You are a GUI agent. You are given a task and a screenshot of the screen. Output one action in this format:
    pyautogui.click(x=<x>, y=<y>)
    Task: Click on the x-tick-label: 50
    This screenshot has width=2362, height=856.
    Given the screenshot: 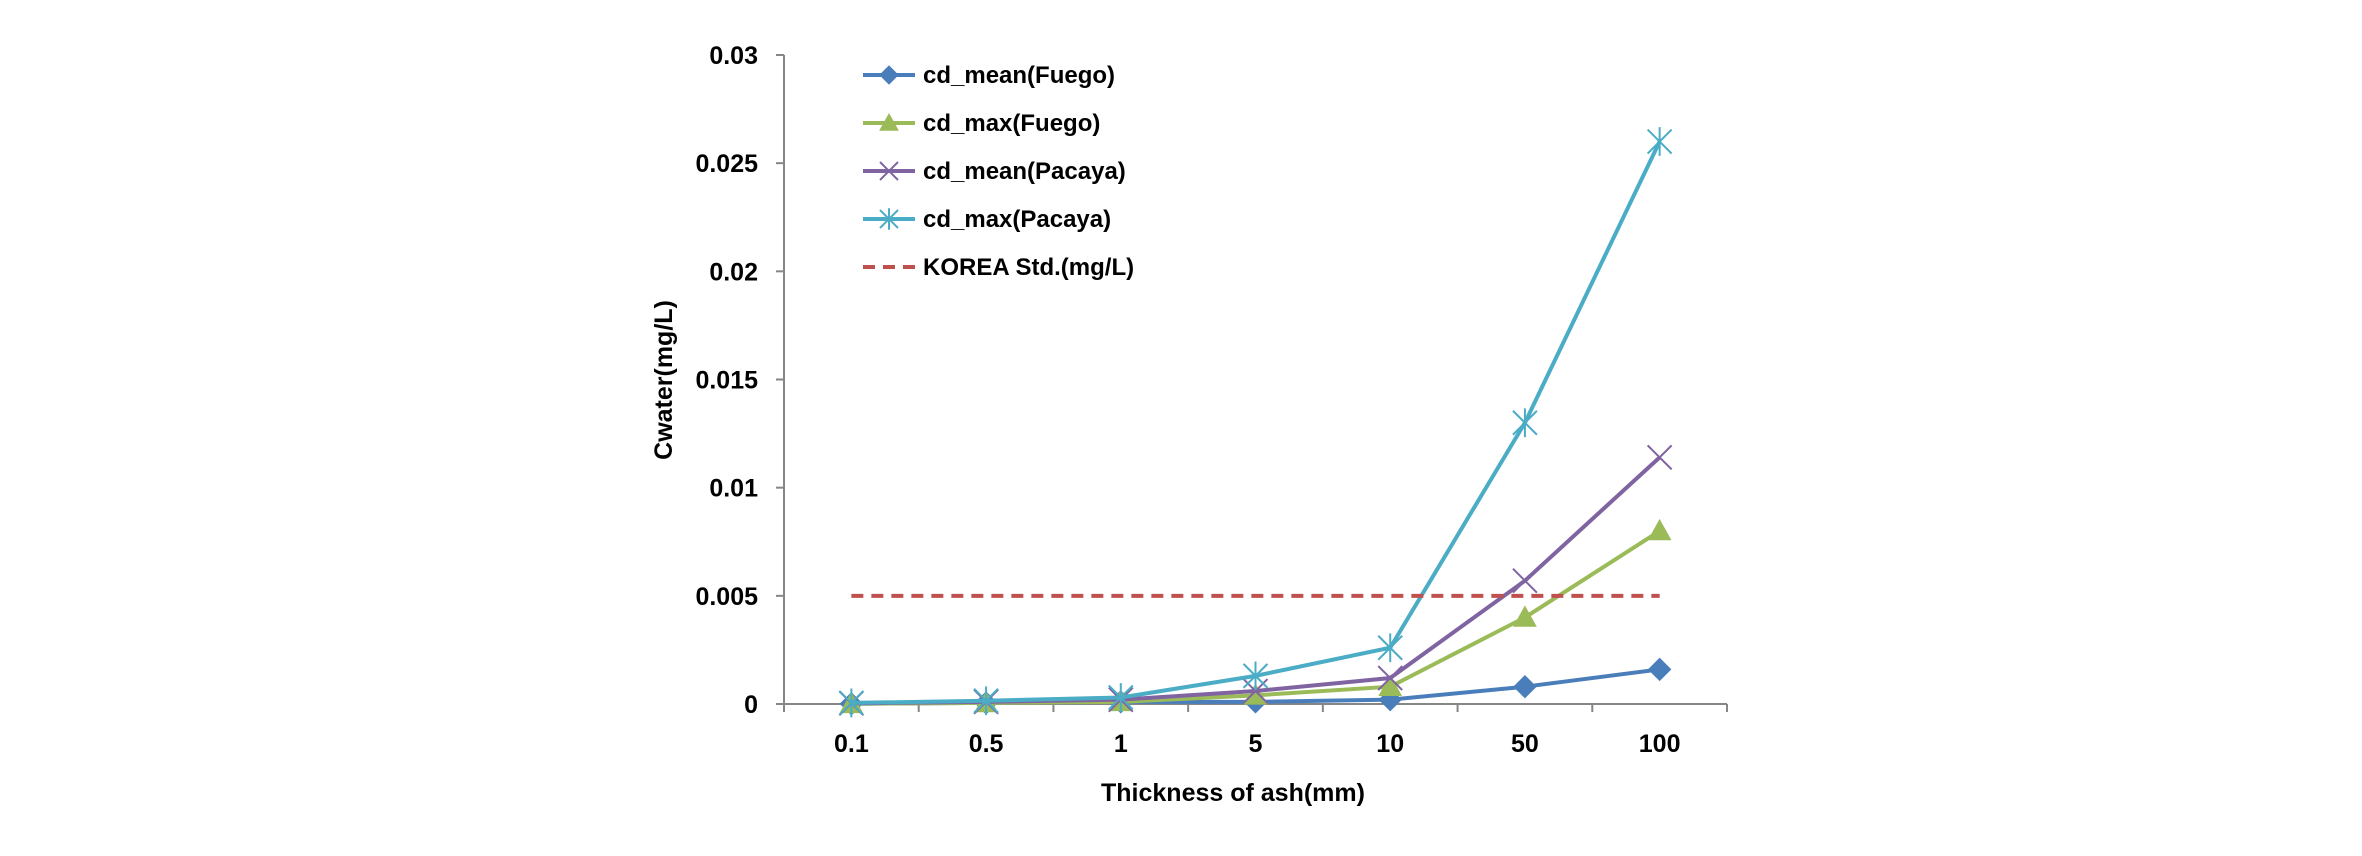 What is the action you would take?
    pyautogui.click(x=1525, y=744)
    